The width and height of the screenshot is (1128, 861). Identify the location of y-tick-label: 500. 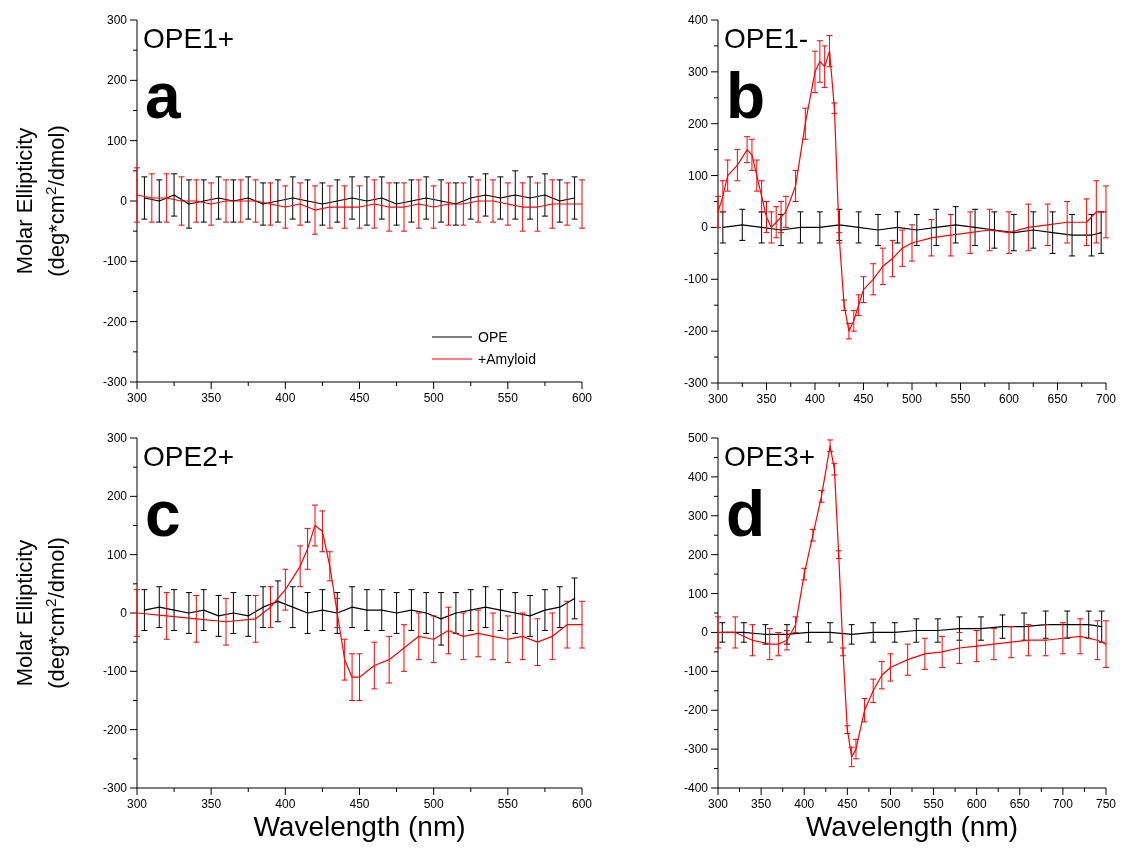
(698, 438).